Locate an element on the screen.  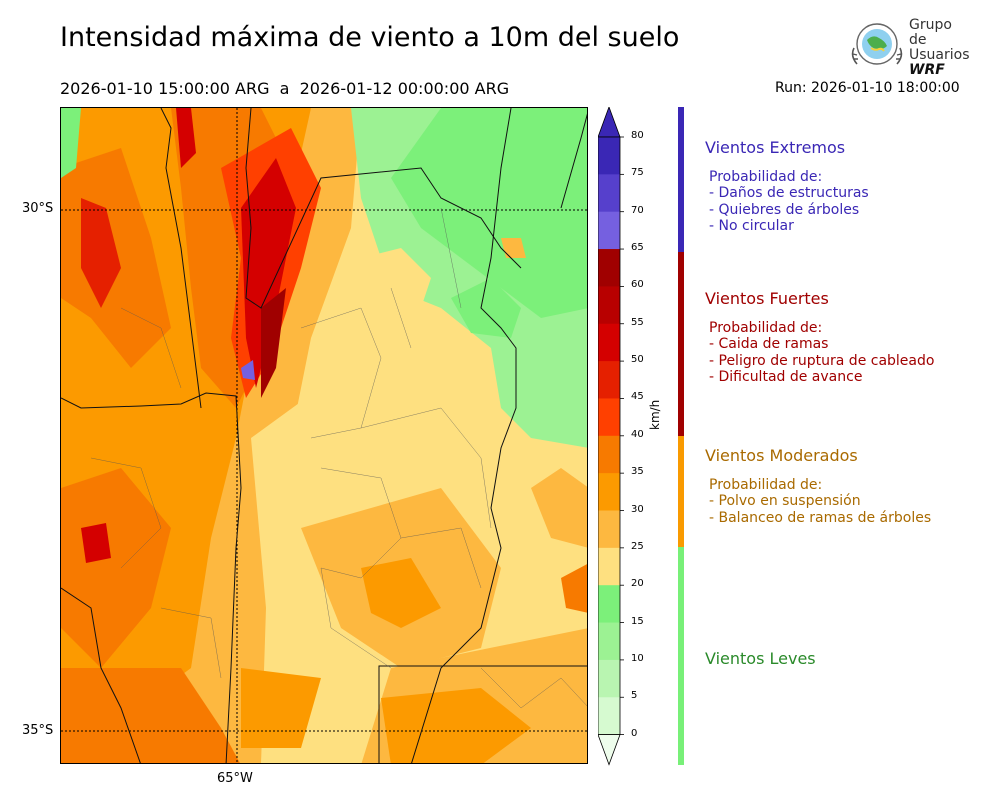
colorbar-tick-label: 40 is located at coordinates (637, 434).